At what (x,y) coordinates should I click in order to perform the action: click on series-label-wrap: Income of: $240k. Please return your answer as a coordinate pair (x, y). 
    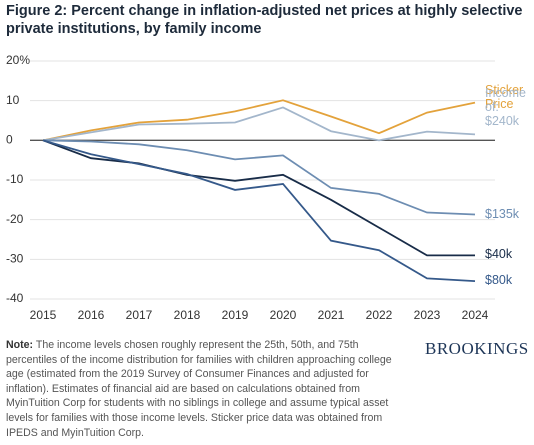
    Looking at the image, I should click on (508, 107).